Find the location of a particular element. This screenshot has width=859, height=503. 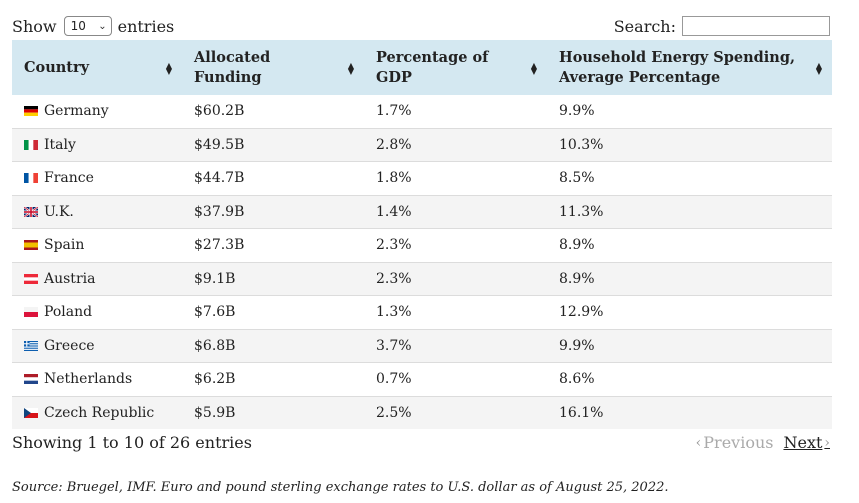

search-control: Search: is located at coordinates (722, 26).